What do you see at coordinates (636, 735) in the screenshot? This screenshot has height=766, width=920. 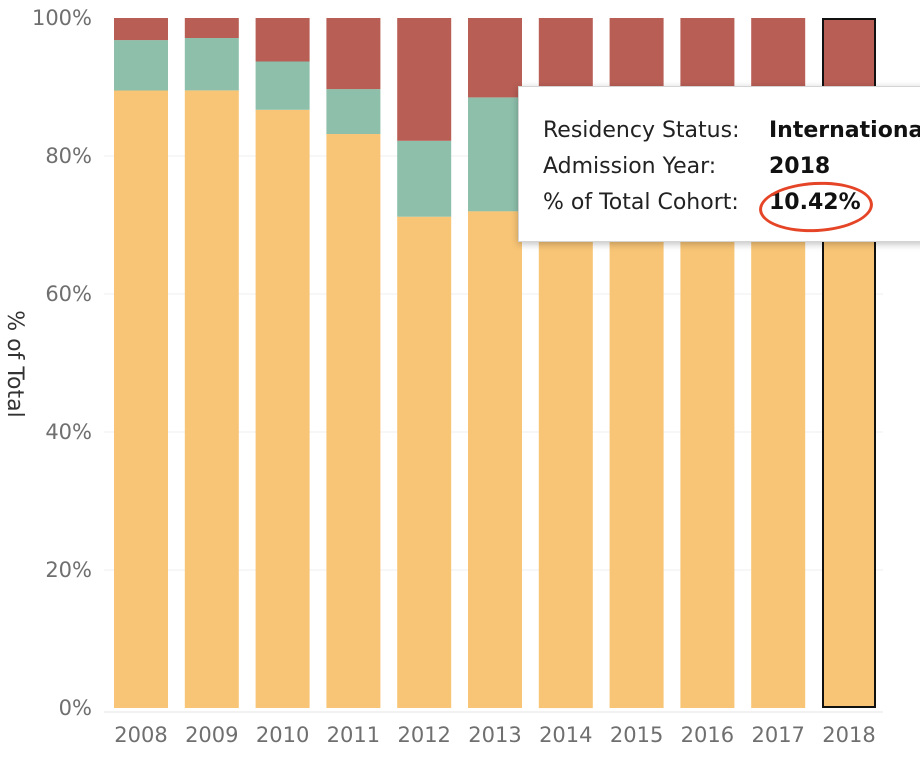 I see `x-tick-label: 2015` at bounding box center [636, 735].